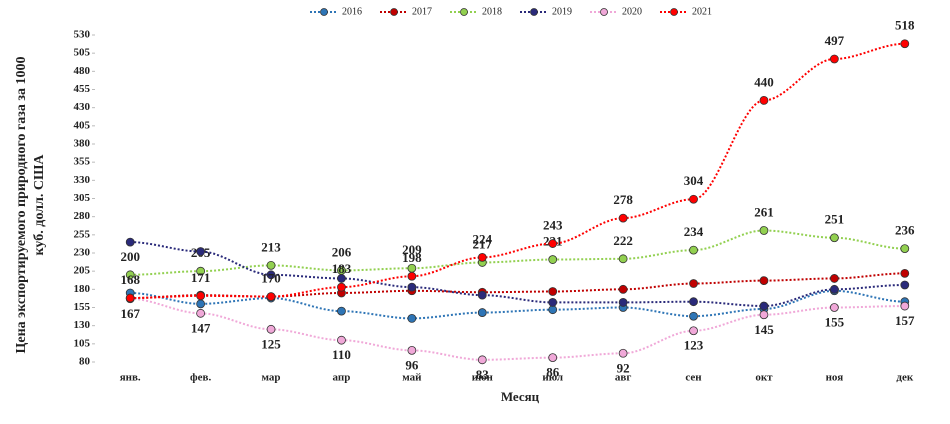 This screenshot has width=950, height=424. What do you see at coordinates (694, 180) in the screenshot?
I see `data-label: 304` at bounding box center [694, 180].